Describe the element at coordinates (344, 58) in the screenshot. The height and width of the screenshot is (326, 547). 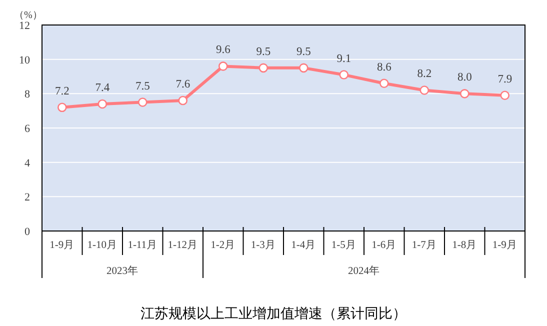
I see `data-label: 9.1` at that location.